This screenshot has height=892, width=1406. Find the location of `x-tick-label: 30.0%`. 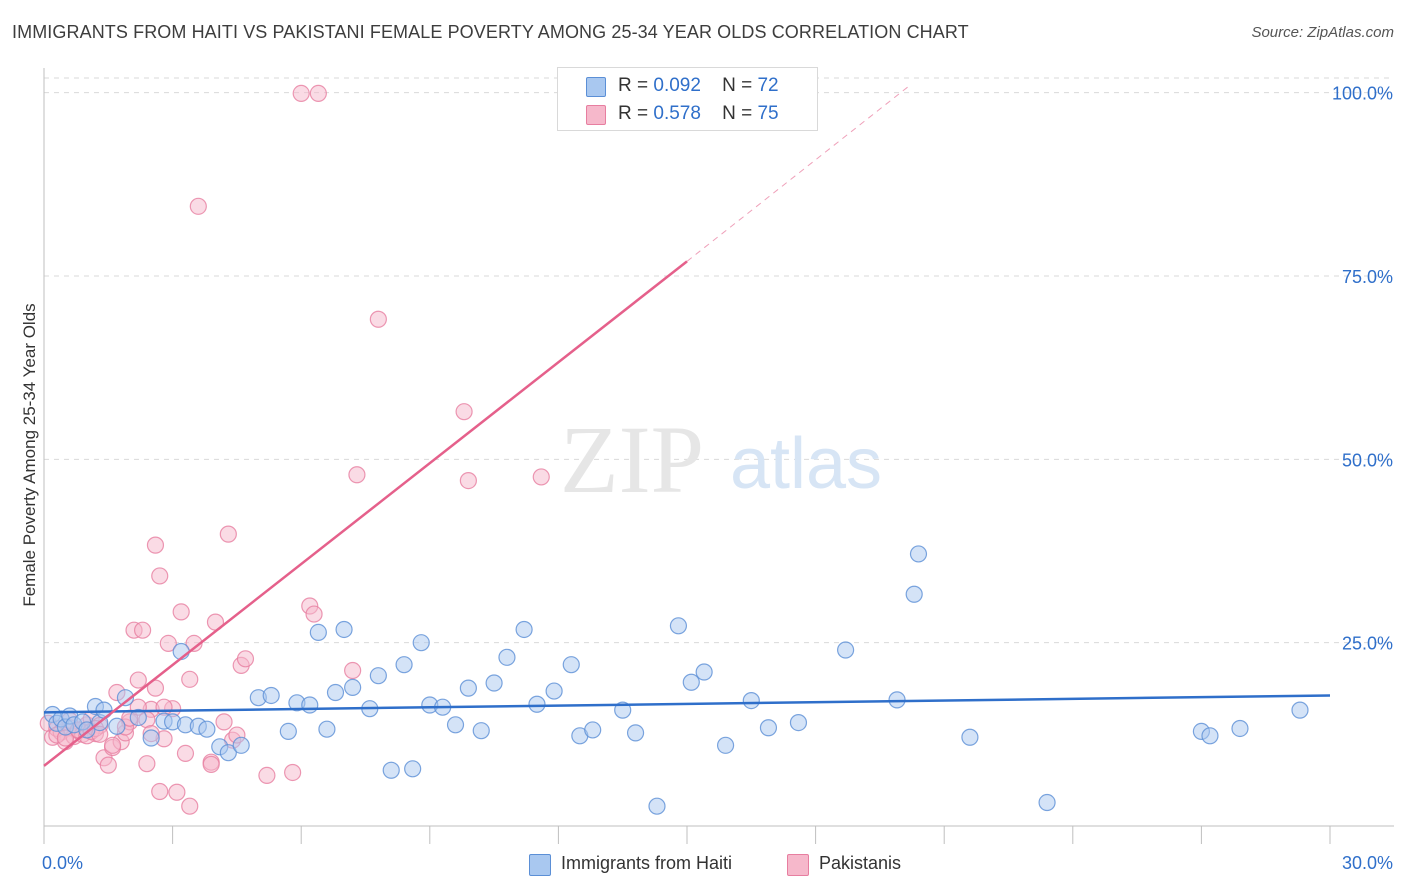

x-tick-label: 30.0% is located at coordinates (1367, 863).